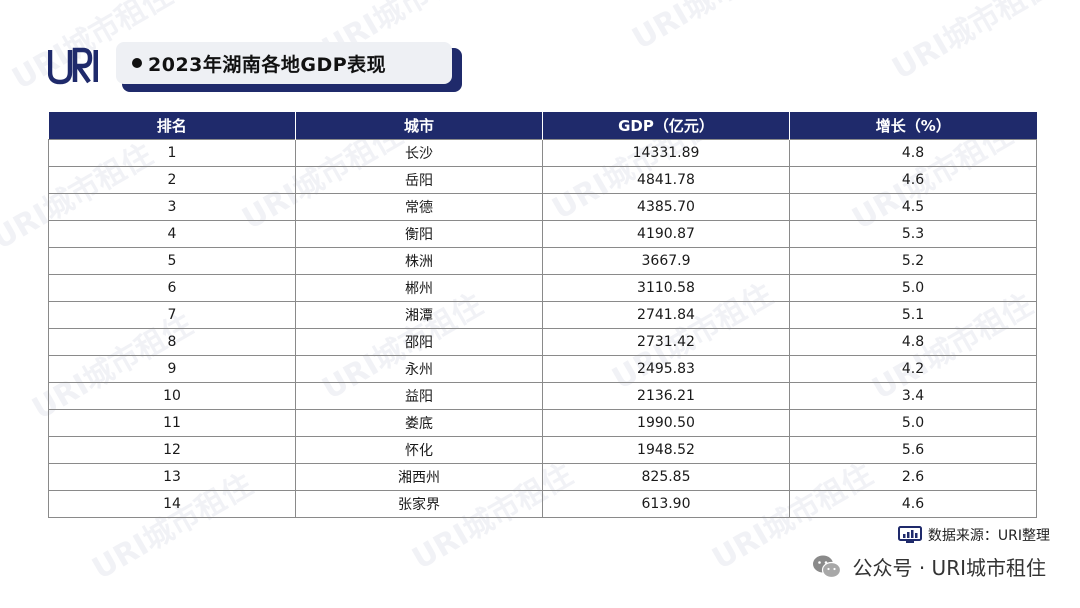 Image resolution: width=1080 pixels, height=608 pixels. I want to click on table-header-row: 排名 城市 GDP（亿元） 增长（%）, so click(542, 126).